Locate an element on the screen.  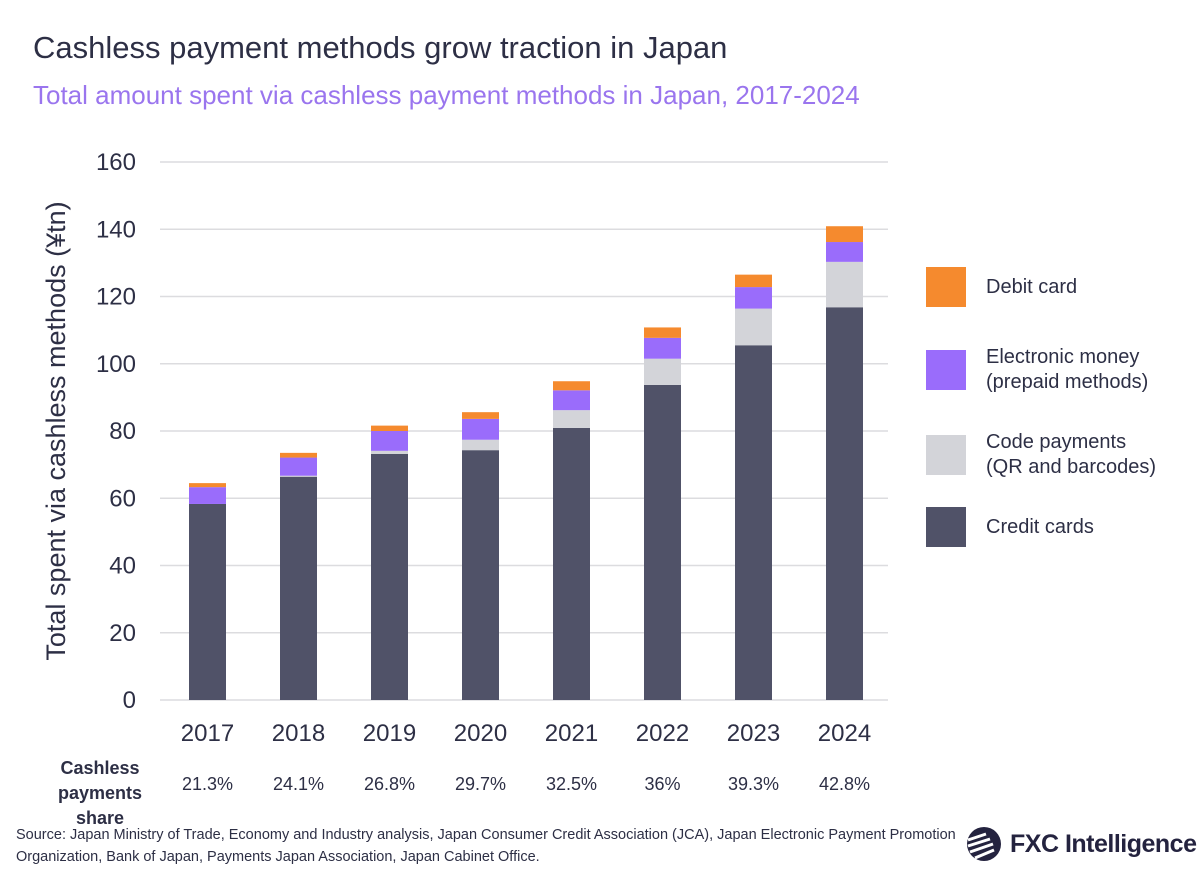
y-tick-label: 140 is located at coordinates (116, 229).